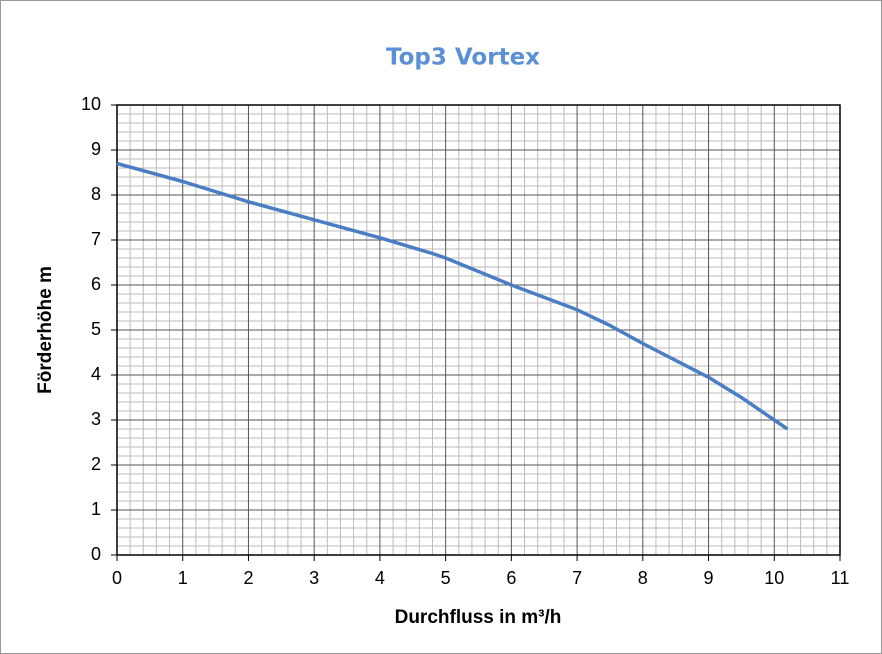 The width and height of the screenshot is (882, 654). I want to click on y-tick-label: 4, so click(96, 374).